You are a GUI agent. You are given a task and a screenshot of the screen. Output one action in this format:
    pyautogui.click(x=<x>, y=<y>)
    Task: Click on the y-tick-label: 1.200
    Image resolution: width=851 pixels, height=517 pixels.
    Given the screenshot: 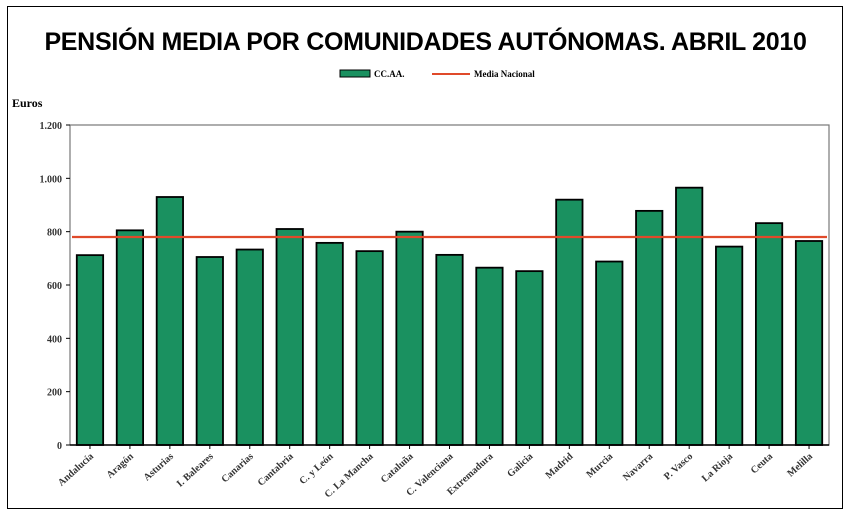 What is the action you would take?
    pyautogui.click(x=51, y=126)
    